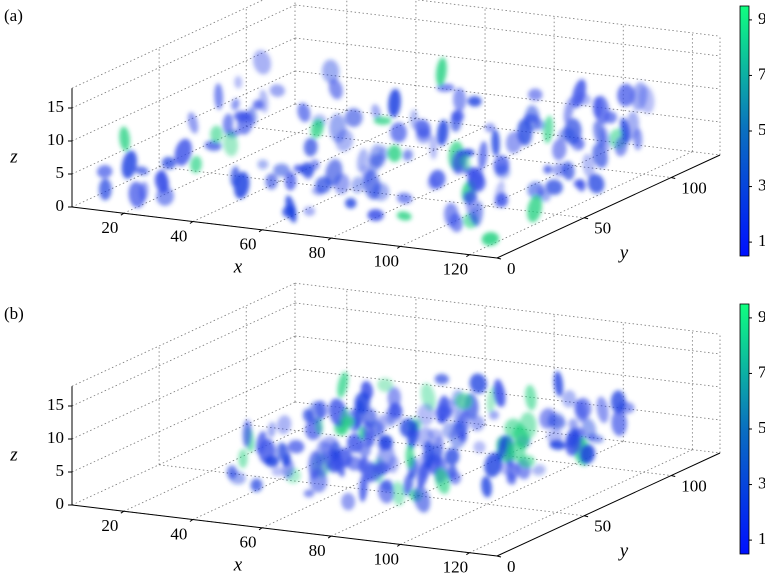  Describe the element at coordinates (761, 18) in the screenshot. I see `colorbar-tick-label: 9` at that location.